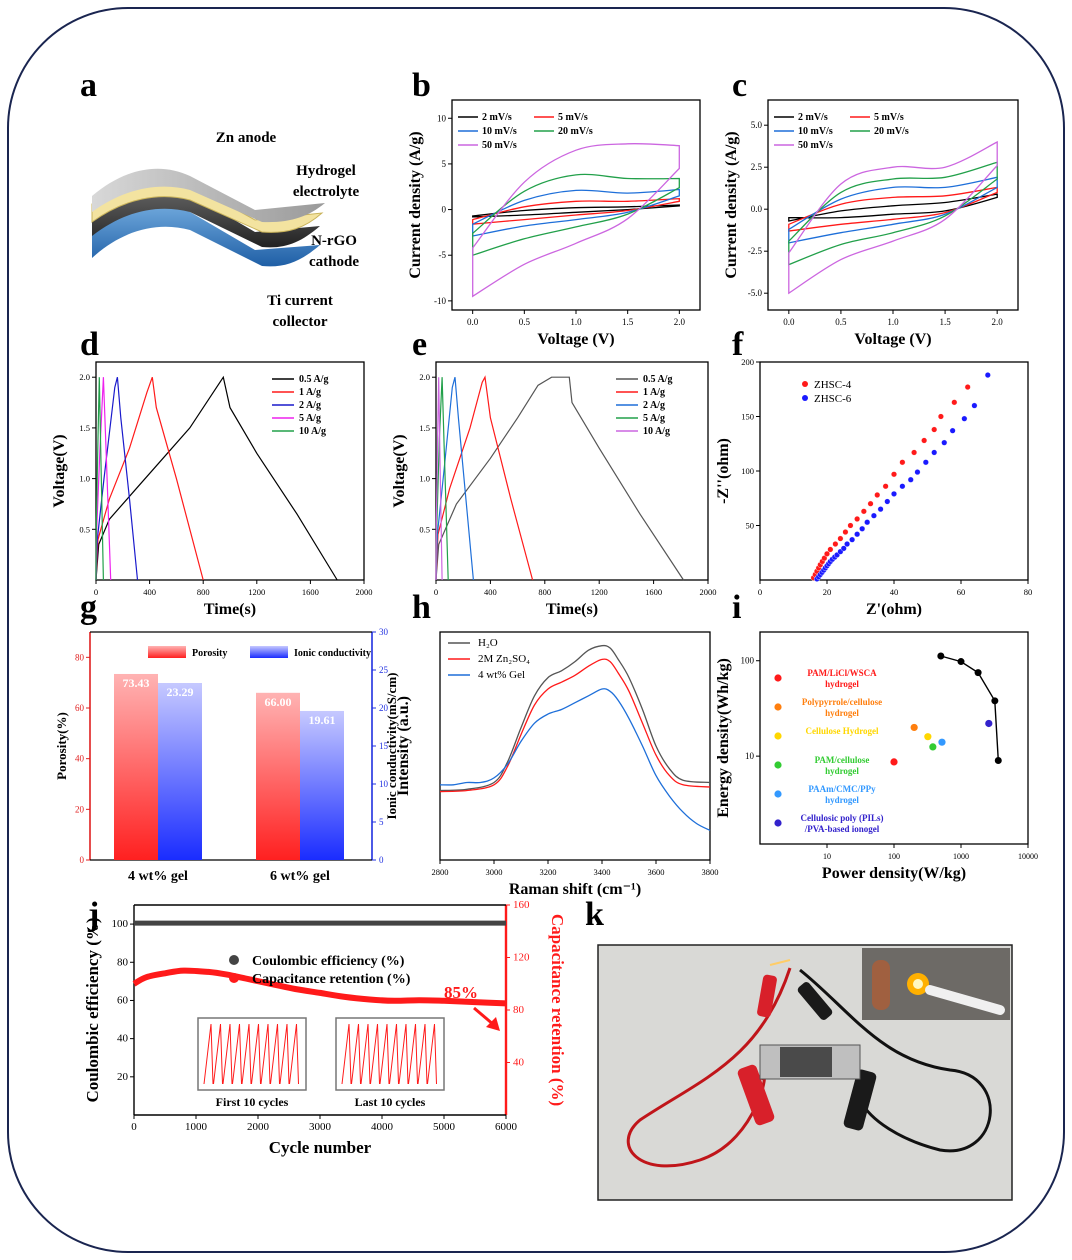 This screenshot has height=1260, width=1072. What do you see at coordinates (158, 876) in the screenshot?
I see `x-category-label-g: 4 wt% gel` at bounding box center [158, 876].